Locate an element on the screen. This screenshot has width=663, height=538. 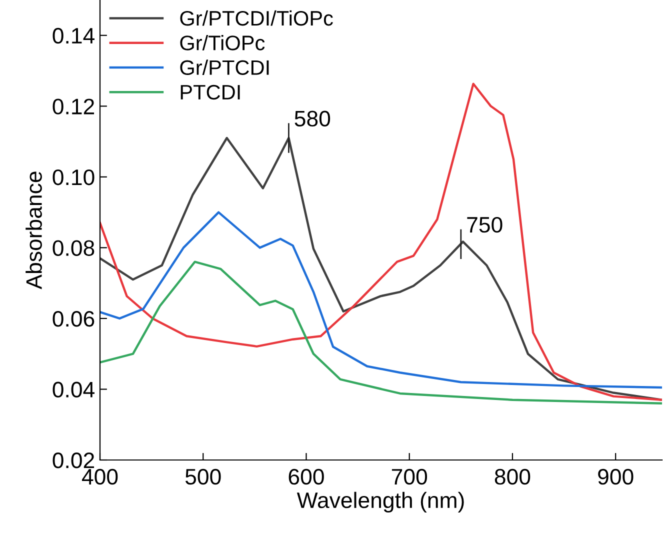
x-tick-label: 600 is located at coordinates (306, 476).